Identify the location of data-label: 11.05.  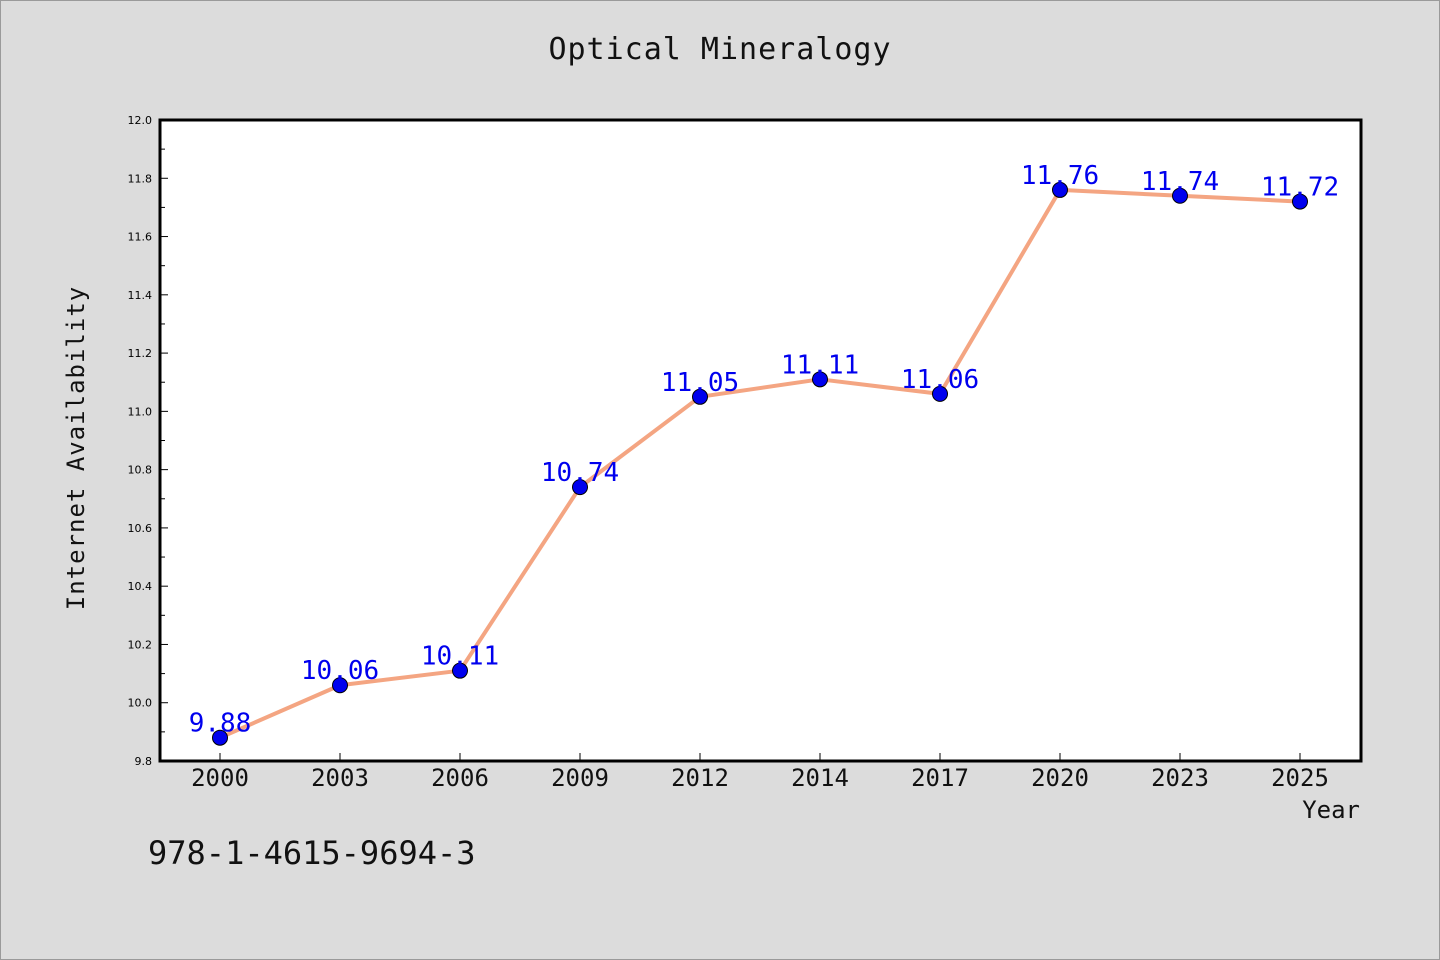
(700, 383).